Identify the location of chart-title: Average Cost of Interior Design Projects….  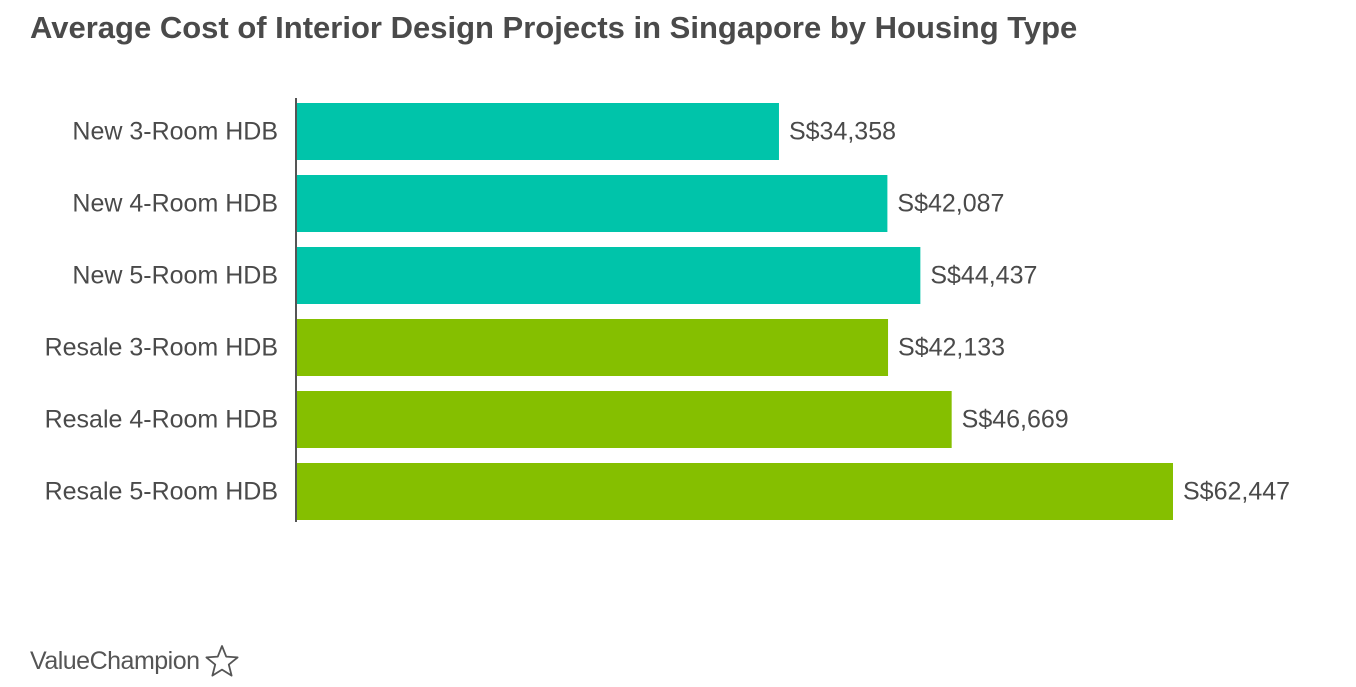
(554, 27).